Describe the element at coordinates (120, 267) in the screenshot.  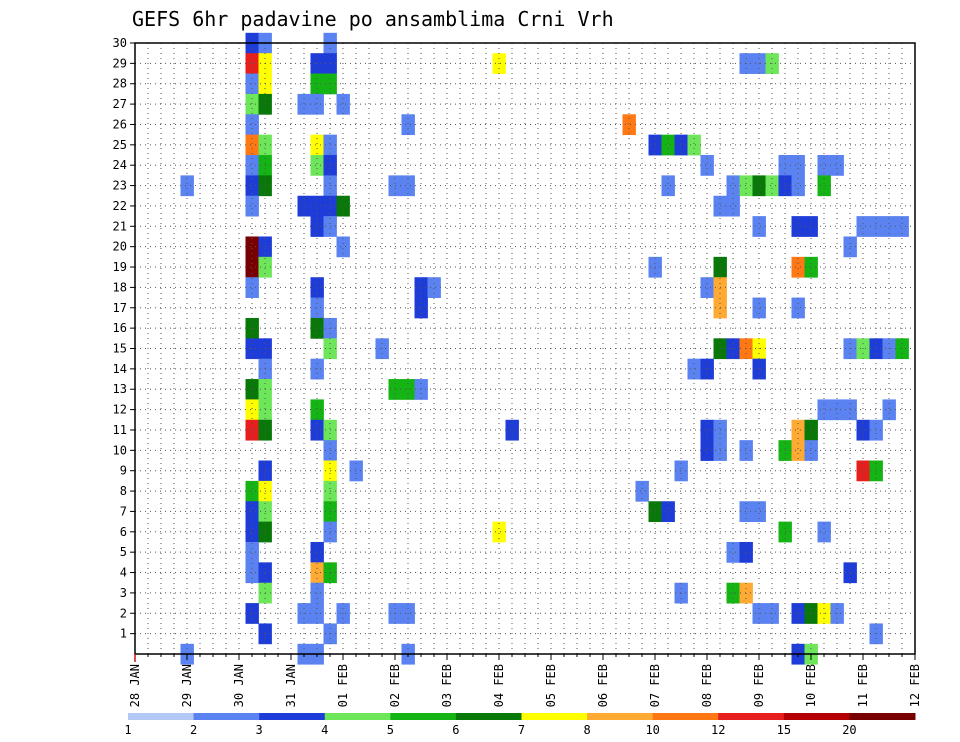
I see `y-tick-label: 19` at that location.